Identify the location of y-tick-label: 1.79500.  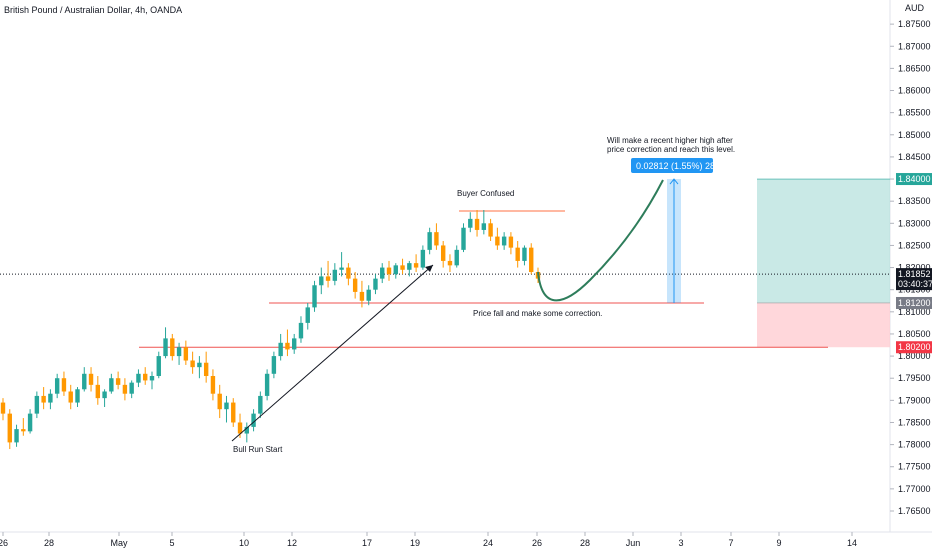
(914, 378).